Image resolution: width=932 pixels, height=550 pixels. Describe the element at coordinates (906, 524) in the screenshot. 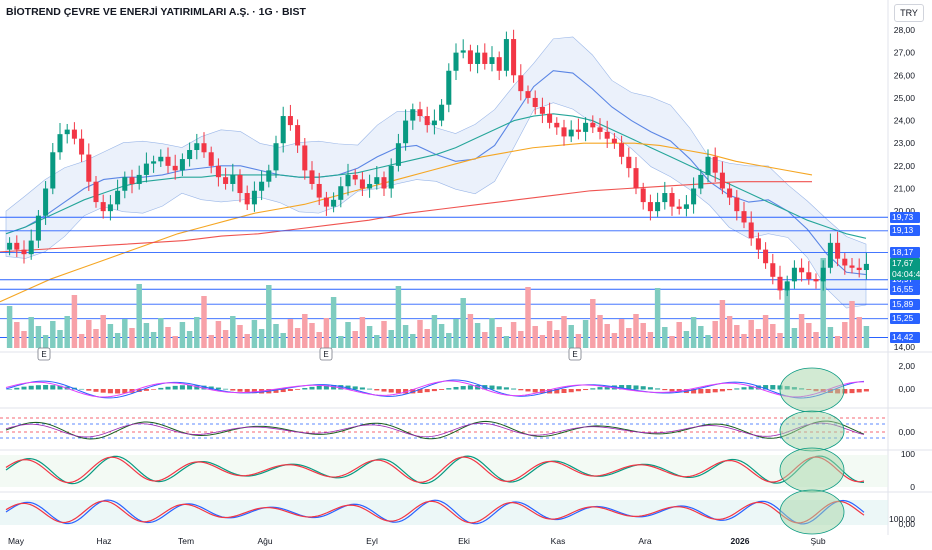

I see `panel-tick-label: 0,00` at that location.